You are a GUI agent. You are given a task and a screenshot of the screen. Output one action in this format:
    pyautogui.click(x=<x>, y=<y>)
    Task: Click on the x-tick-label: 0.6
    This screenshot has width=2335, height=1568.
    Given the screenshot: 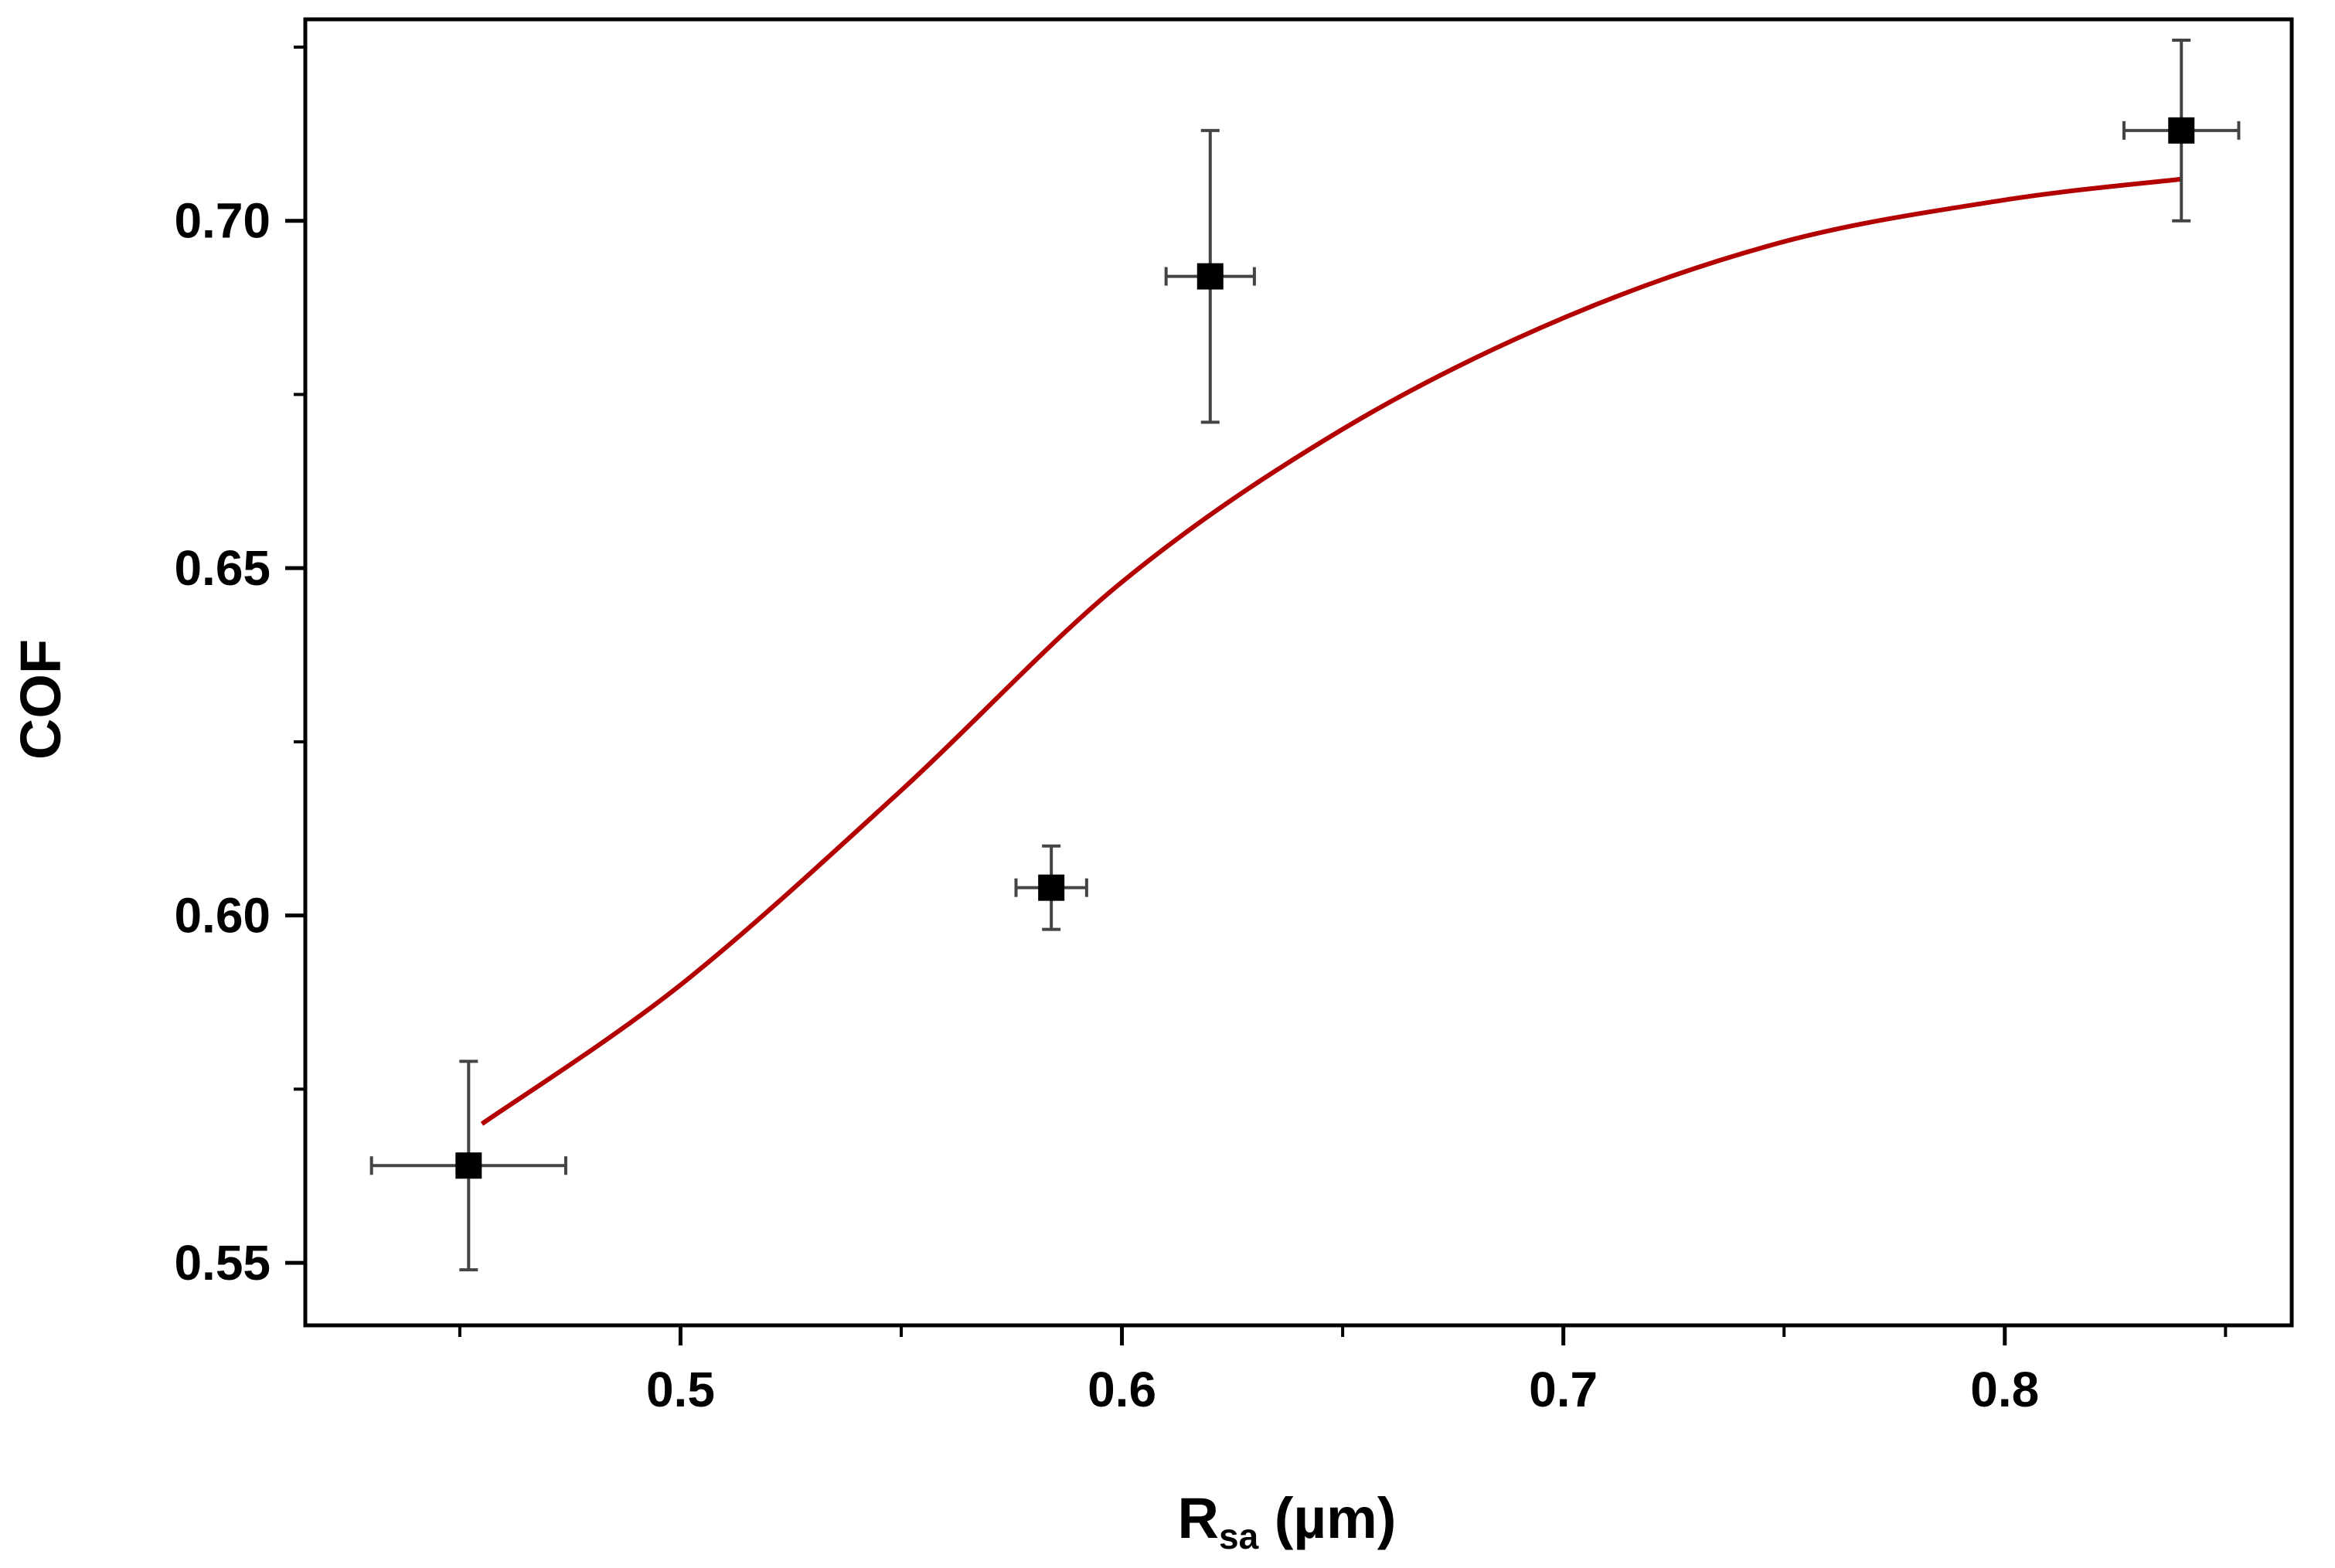 What is the action you would take?
    pyautogui.click(x=1122, y=1389)
    